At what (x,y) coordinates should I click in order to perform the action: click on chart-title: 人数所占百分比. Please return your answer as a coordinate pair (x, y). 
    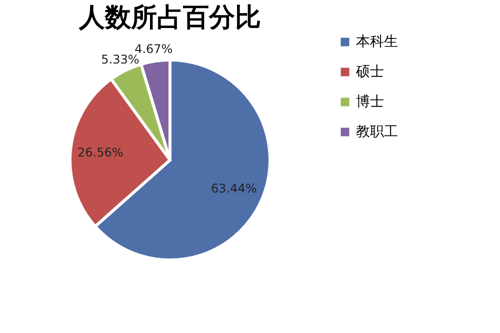
    Looking at the image, I should click on (169, 18).